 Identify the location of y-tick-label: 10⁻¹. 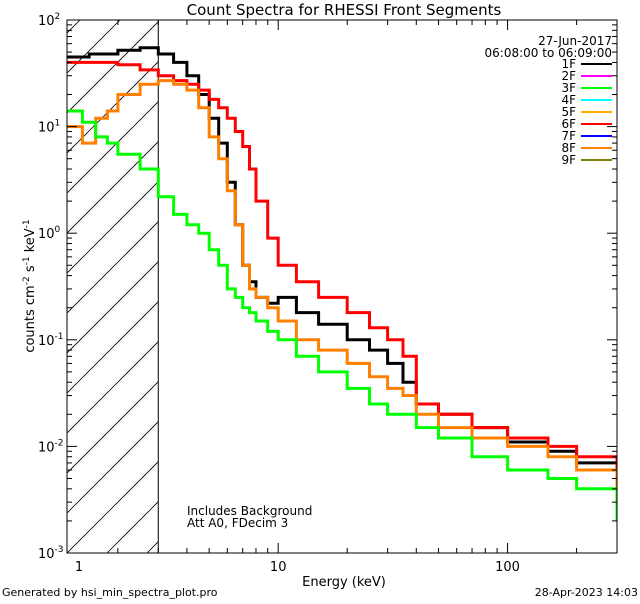
(51, 340).